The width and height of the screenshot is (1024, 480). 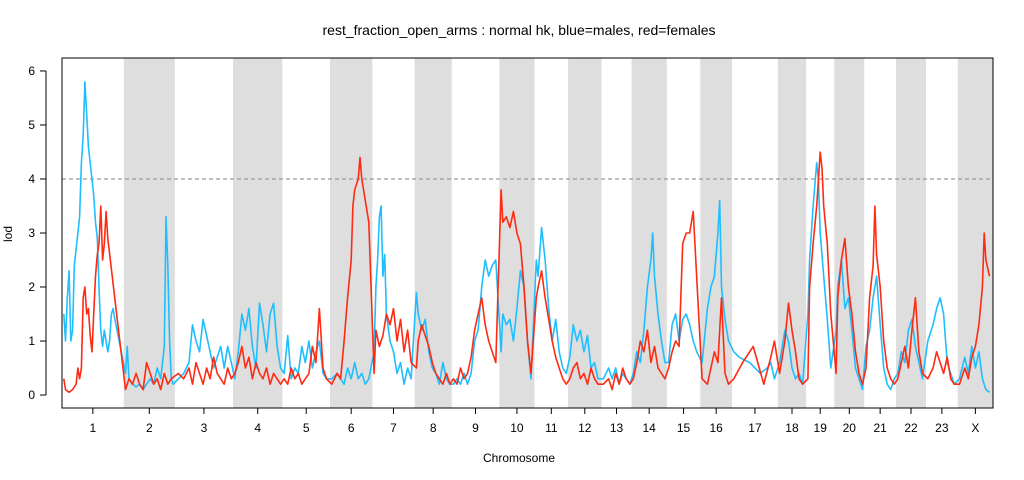 What do you see at coordinates (684, 428) in the screenshot?
I see `x-tick-label-15: 15` at bounding box center [684, 428].